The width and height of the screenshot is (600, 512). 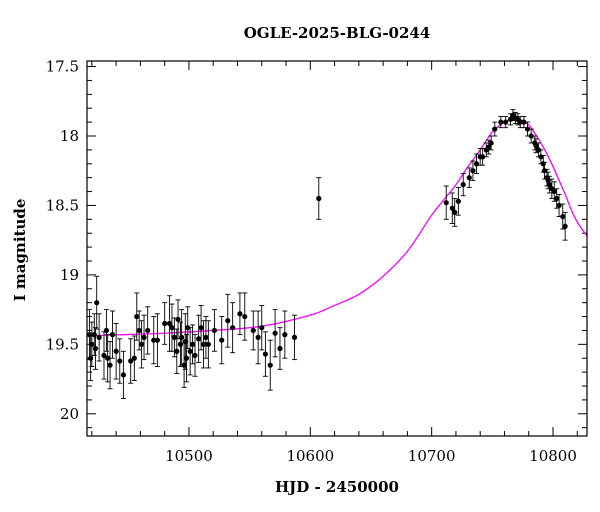 What do you see at coordinates (62, 205) in the screenshot?
I see `y-tick-label: 18.5` at bounding box center [62, 205].